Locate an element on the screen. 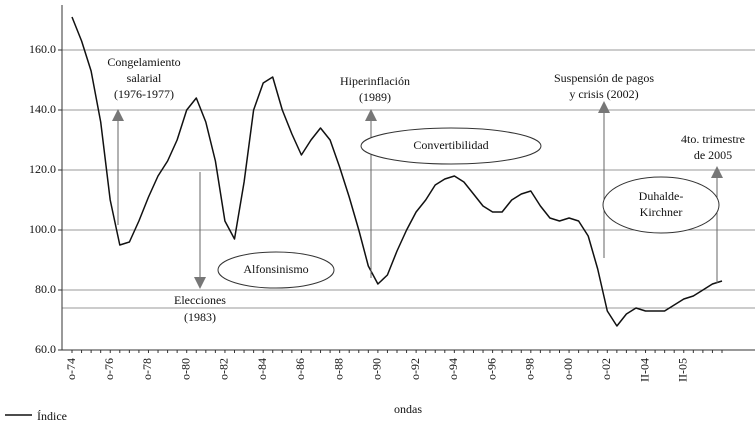  x-tick-label: o-00 is located at coordinates (568, 369).